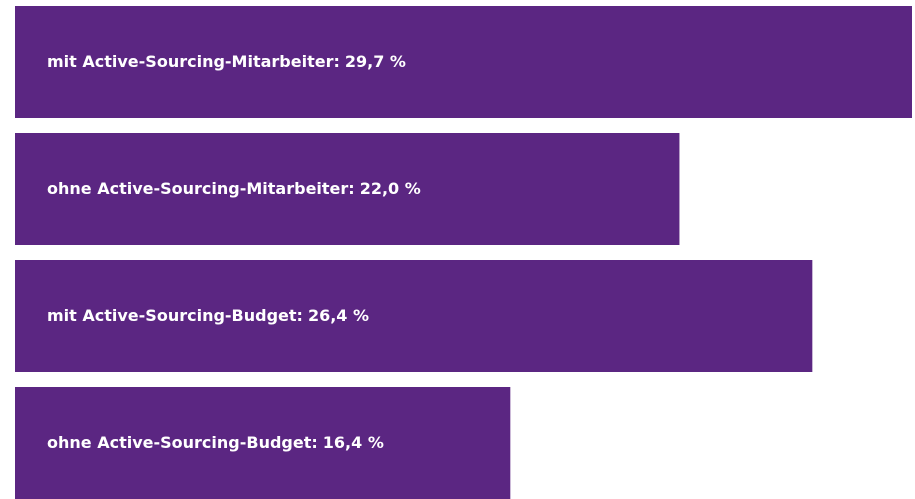  Describe the element at coordinates (390, 188) in the screenshot. I see `value-label: 22,0 %` at that location.